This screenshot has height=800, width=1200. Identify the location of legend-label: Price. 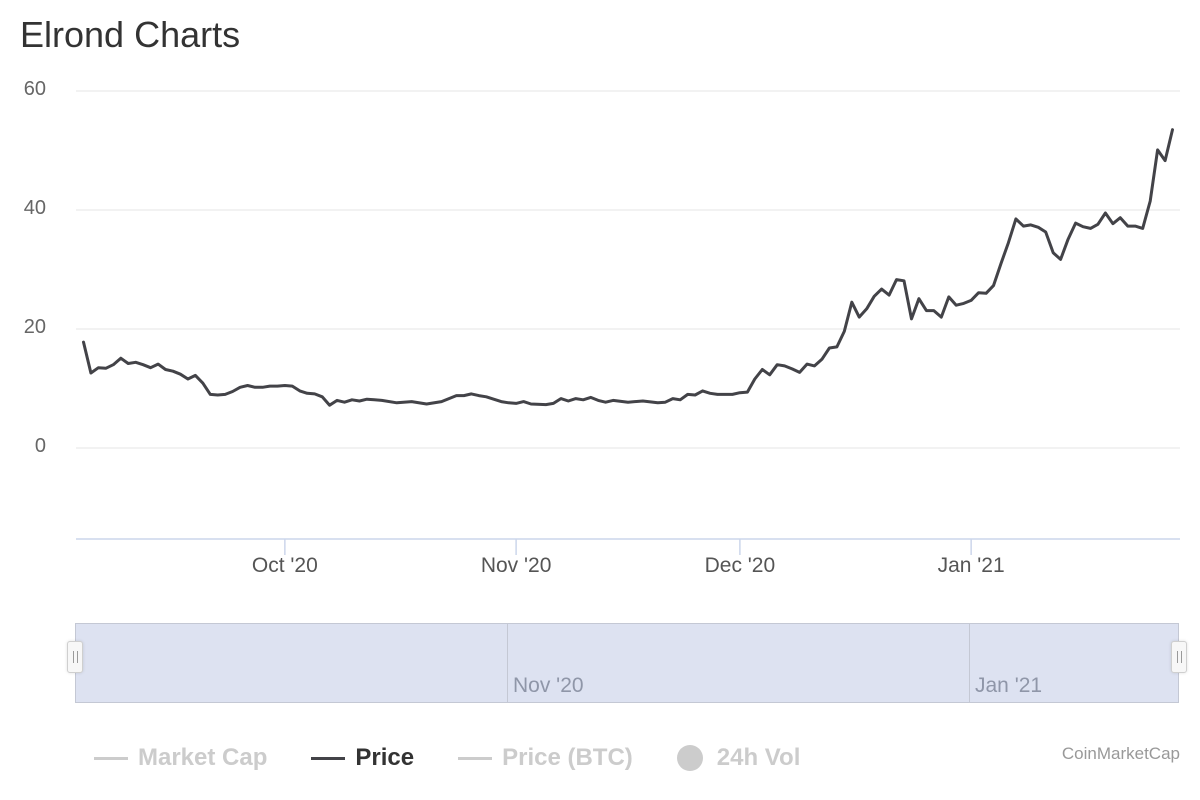
(385, 757).